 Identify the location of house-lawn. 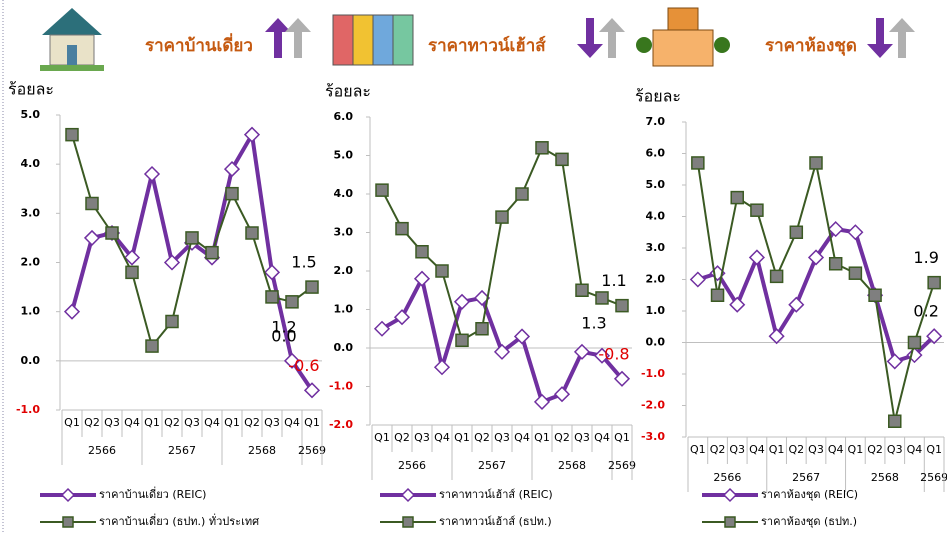
(72, 68).